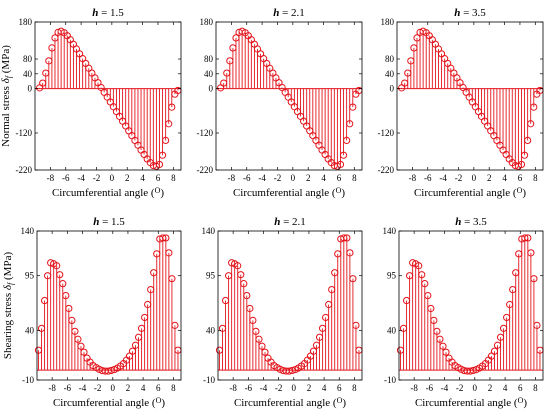  Describe the element at coordinates (470, 13) in the screenshot. I see `panel-title: h = 3.5` at that location.